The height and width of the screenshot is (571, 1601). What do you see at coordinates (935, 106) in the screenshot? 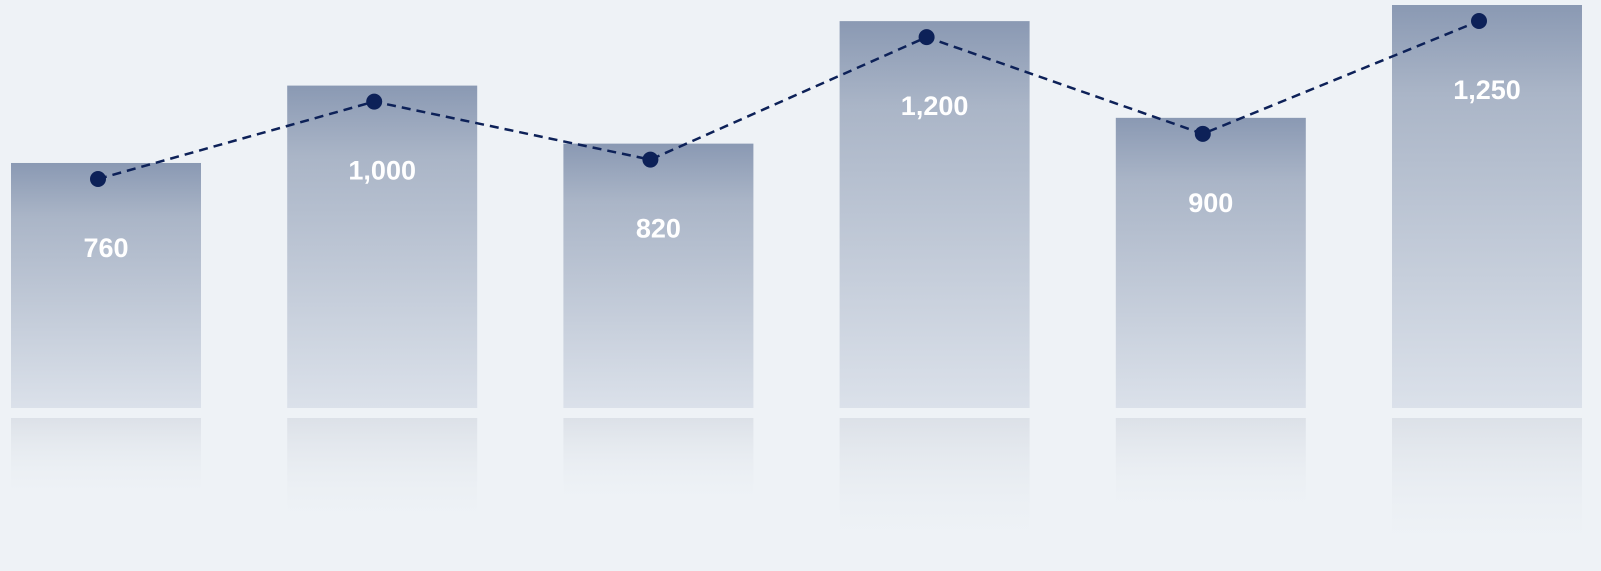
I see `data-label-4: 1,200` at bounding box center [935, 106].